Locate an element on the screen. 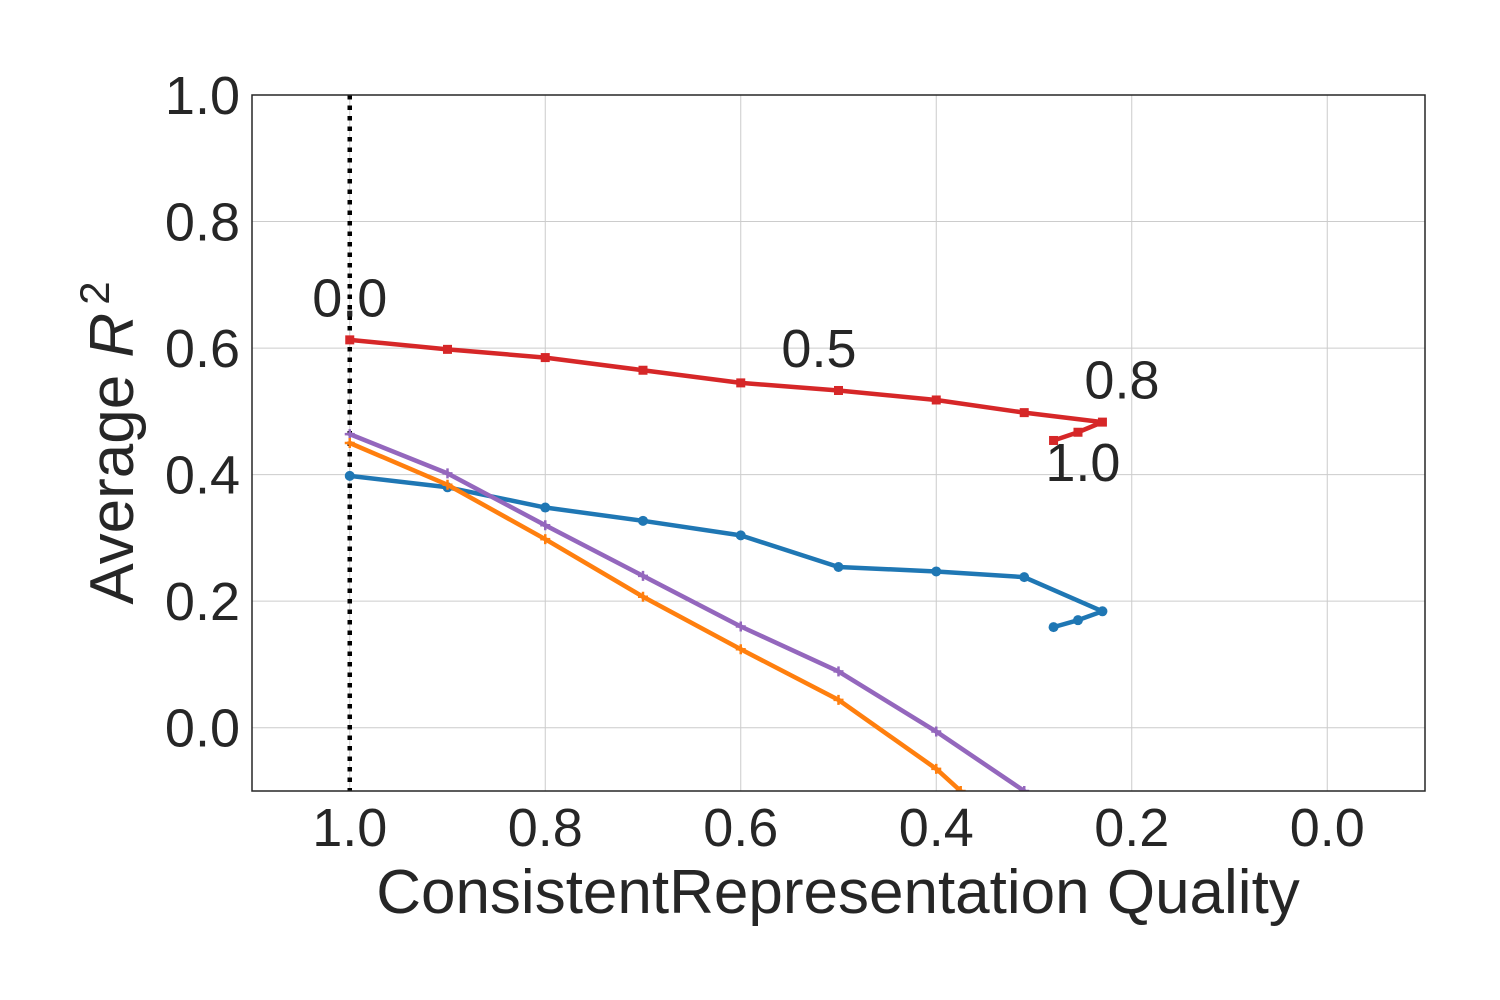 The width and height of the screenshot is (1500, 1000). y-tick-label: 1.0 is located at coordinates (202, 96).